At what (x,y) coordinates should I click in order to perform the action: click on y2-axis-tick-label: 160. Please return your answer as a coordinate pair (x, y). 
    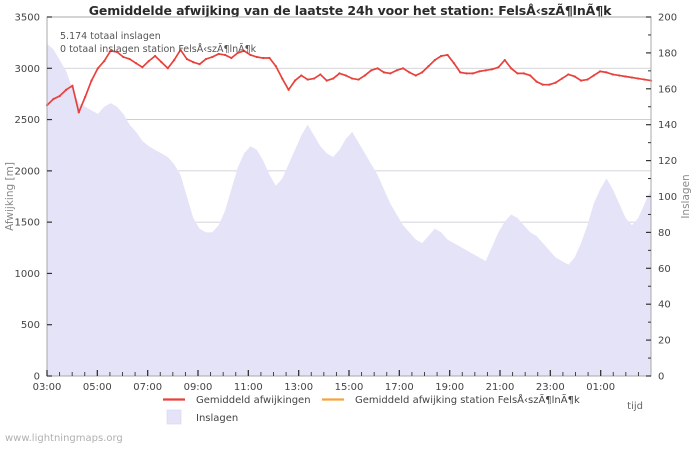
    Looking at the image, I should click on (667, 89).